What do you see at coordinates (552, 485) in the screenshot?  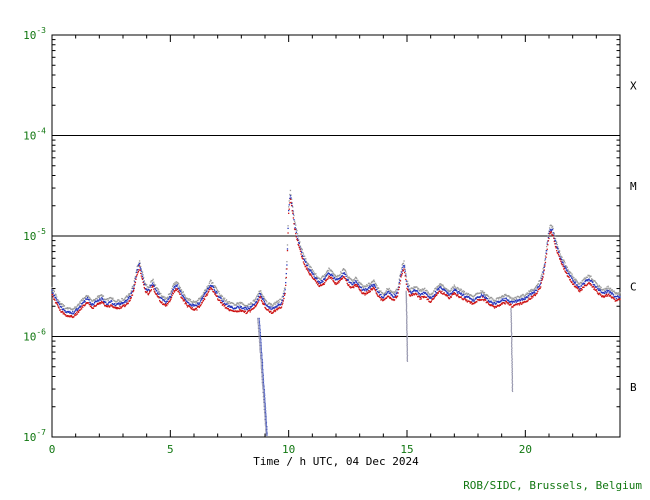 I see `footer-credit: ROB/SIDC, Brussels, Belgium` at bounding box center [552, 485].